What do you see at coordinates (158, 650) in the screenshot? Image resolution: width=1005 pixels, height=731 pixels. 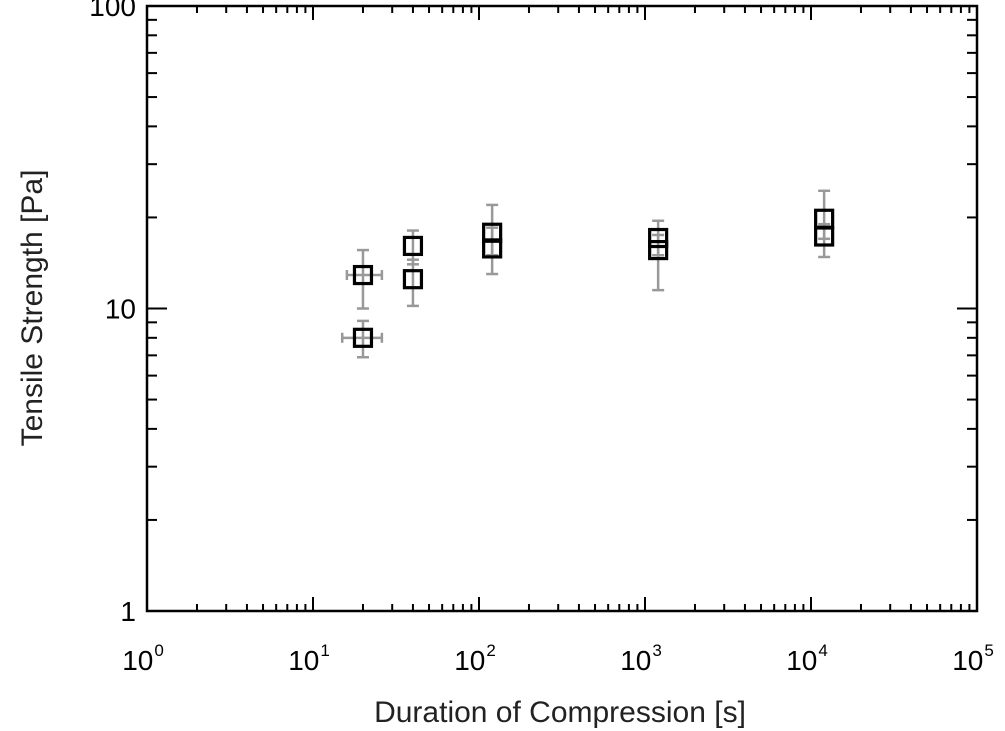 I see `x-tick-label-exponent: 0` at bounding box center [158, 650].